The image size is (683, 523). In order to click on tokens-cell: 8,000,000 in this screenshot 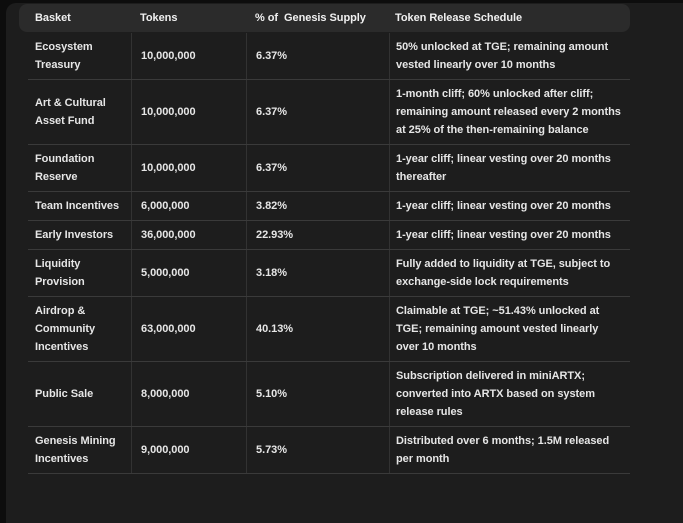, I will do `click(188, 394)`.